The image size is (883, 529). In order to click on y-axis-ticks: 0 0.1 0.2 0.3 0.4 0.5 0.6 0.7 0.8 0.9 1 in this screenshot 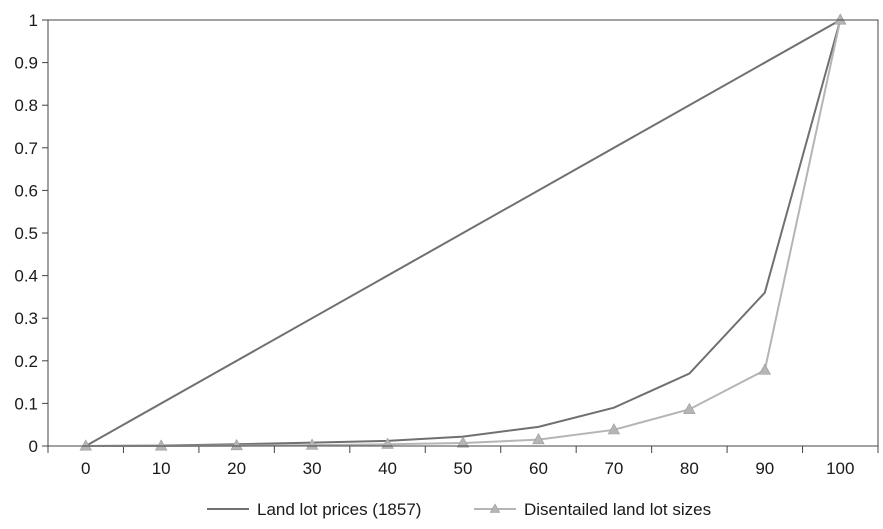, I will do `click(31, 233)`.